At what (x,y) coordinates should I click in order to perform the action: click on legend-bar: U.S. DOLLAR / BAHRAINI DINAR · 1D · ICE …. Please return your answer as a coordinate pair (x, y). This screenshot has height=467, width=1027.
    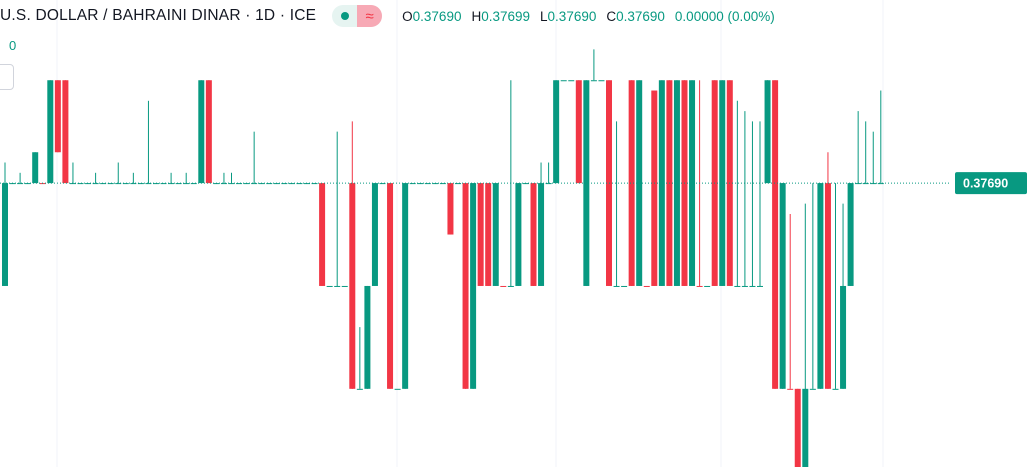
    Looking at the image, I should click on (387, 16).